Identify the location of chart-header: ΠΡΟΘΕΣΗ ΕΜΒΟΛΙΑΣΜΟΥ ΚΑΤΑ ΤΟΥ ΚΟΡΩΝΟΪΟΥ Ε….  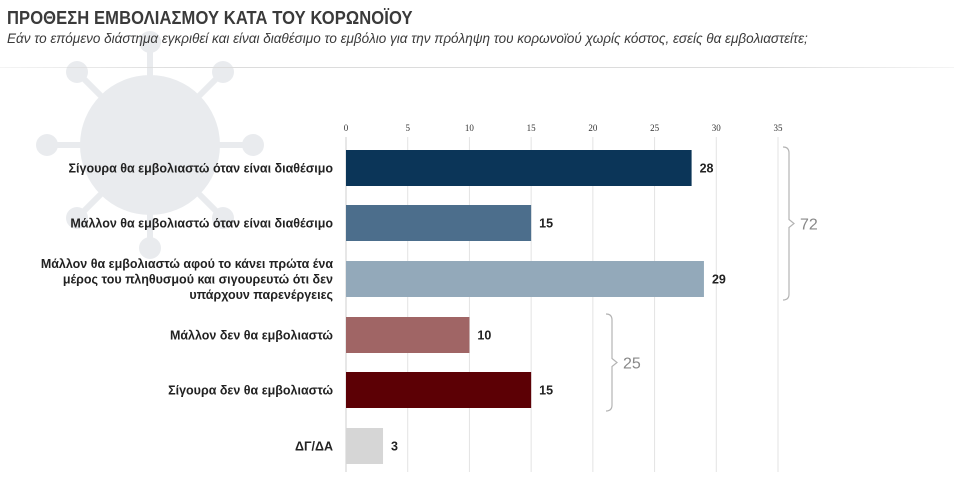
(480, 27).